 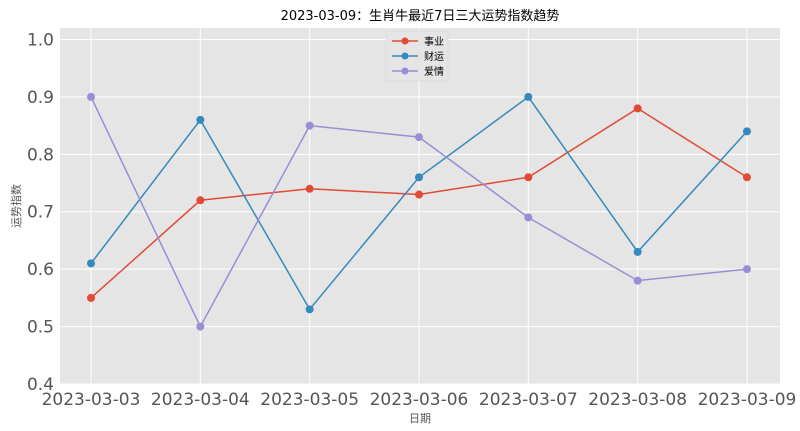 What do you see at coordinates (420, 418) in the screenshot?
I see `x-axis-label: 日期` at bounding box center [420, 418].